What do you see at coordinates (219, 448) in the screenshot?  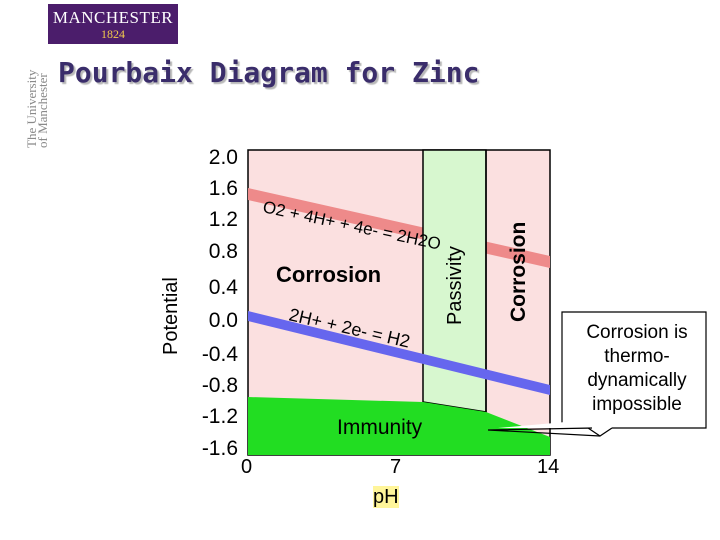 I see `y-tick-label: -1.6` at bounding box center [219, 448].